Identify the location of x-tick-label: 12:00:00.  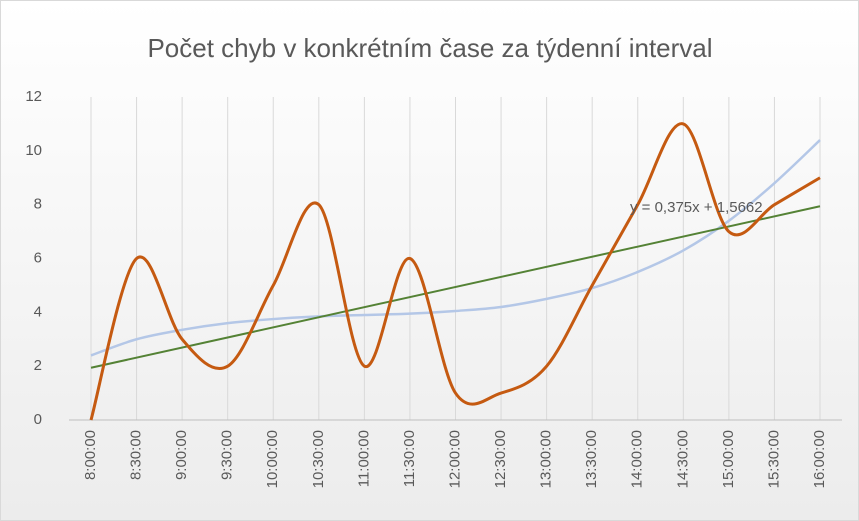
(454, 459).